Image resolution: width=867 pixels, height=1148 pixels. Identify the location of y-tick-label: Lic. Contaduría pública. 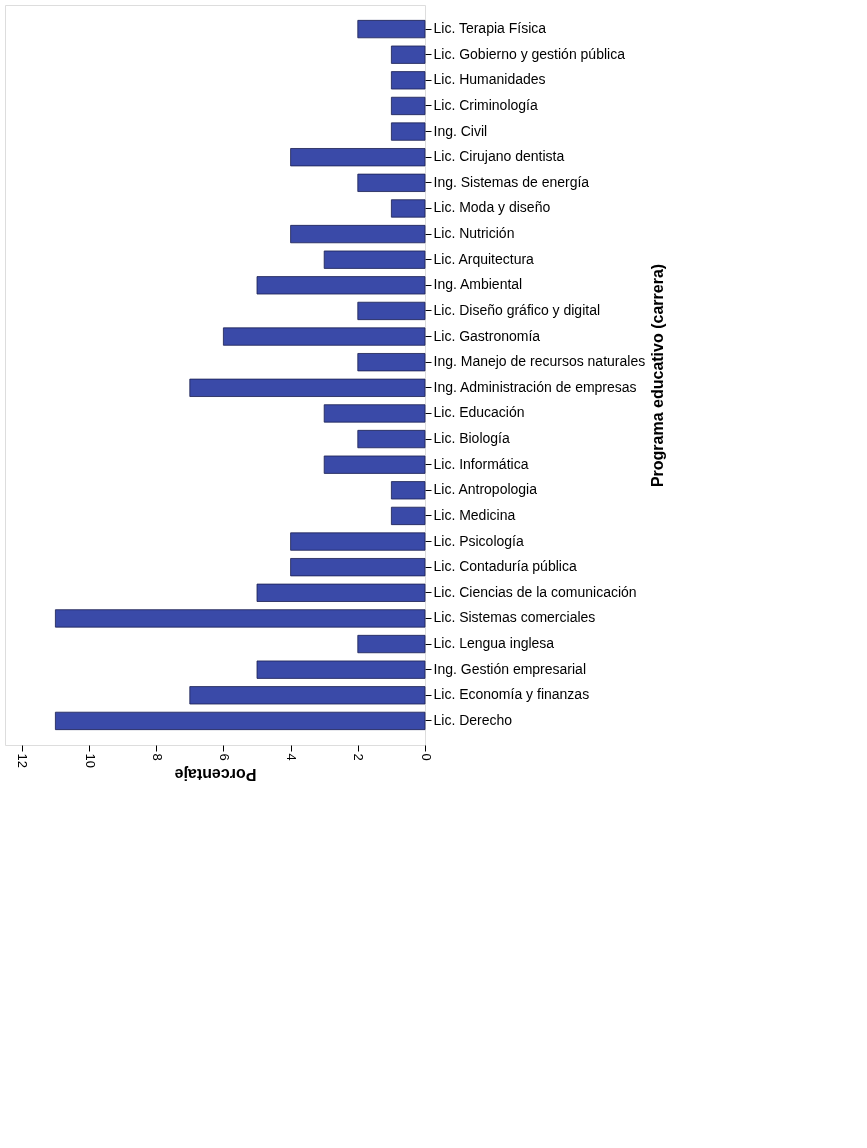
(505, 566).